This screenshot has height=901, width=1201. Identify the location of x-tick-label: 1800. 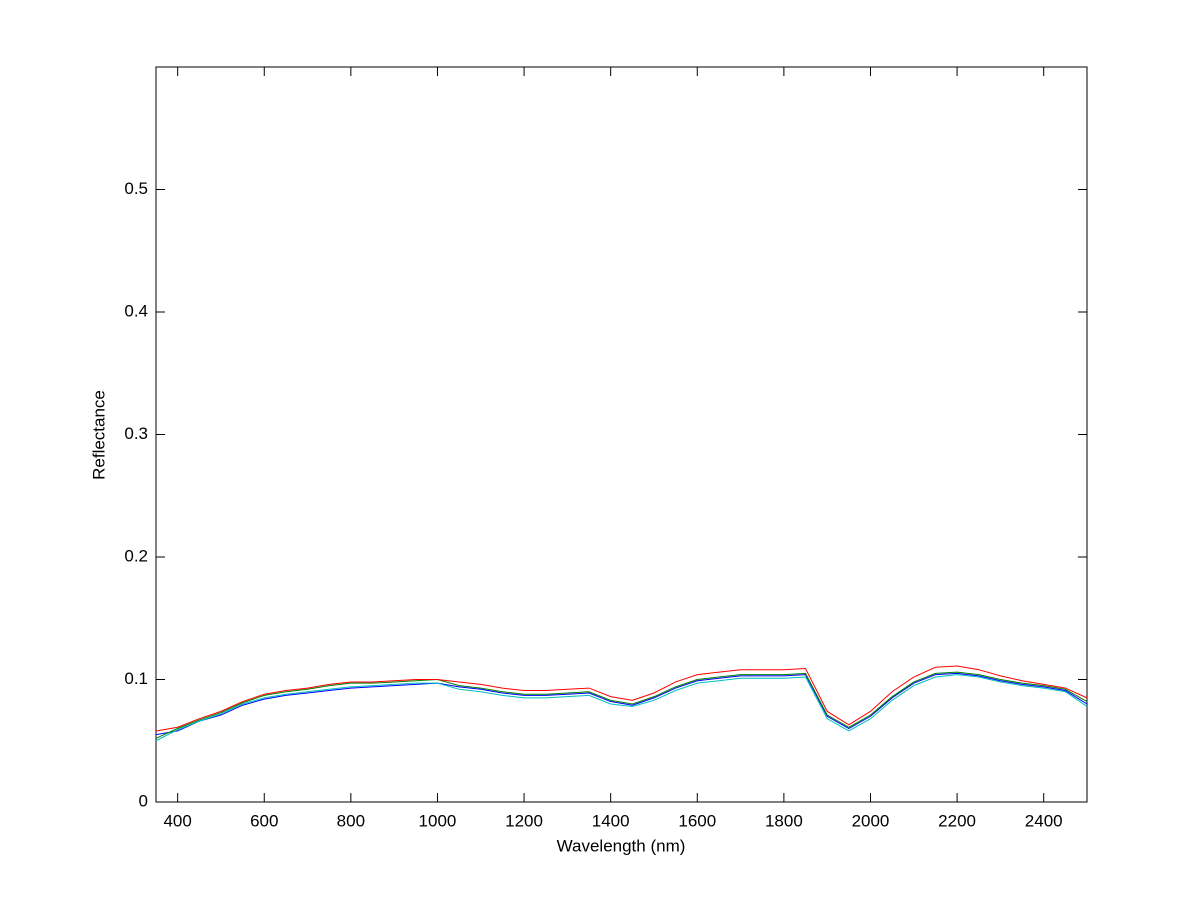
(784, 820).